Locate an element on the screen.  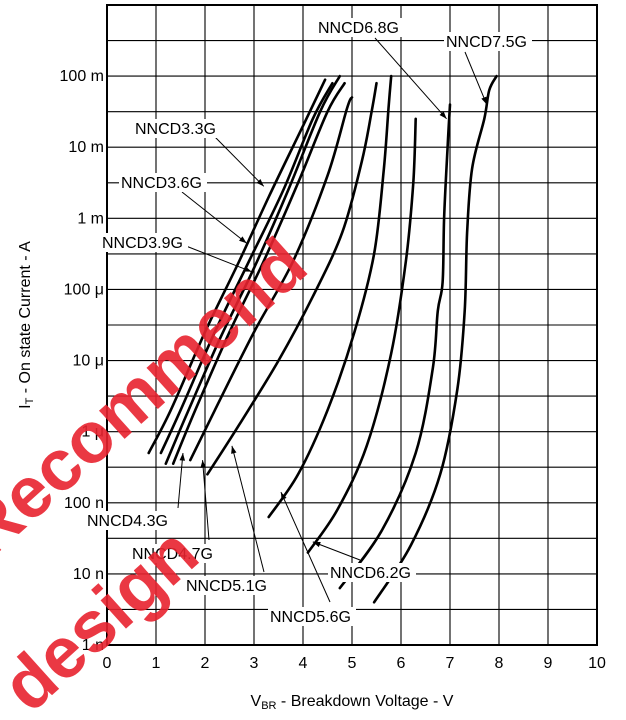
label-bg-nncd3-6g is located at coordinates (163, 182).